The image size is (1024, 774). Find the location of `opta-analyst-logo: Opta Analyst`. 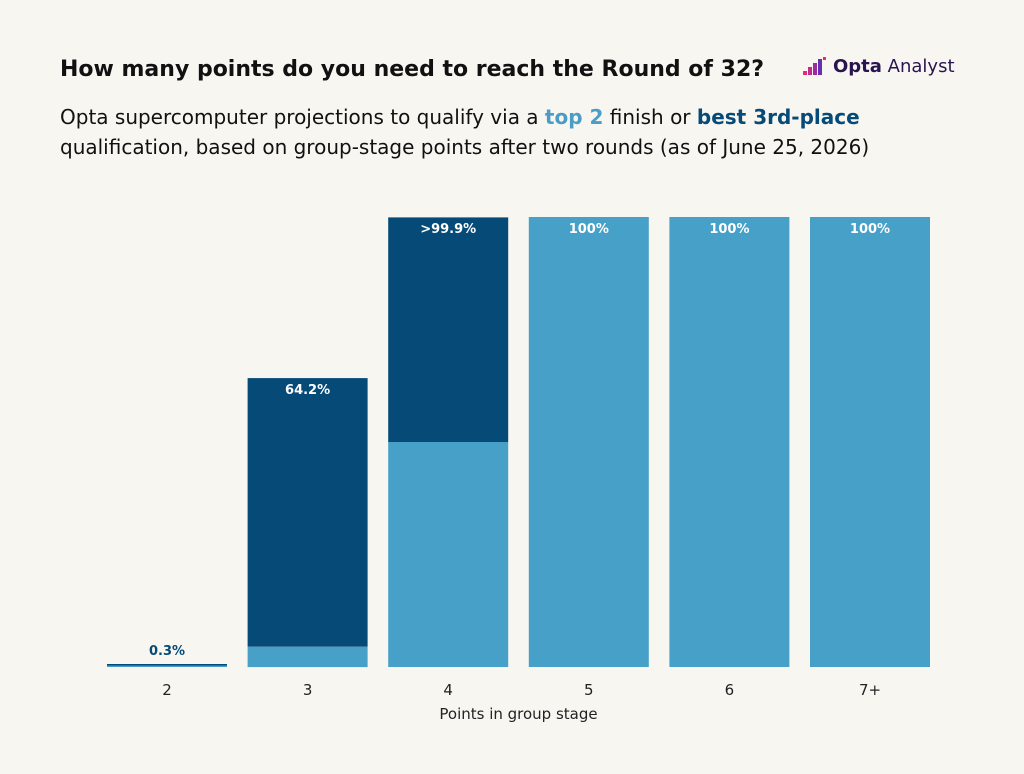

opta-analyst-logo: Opta Analyst is located at coordinates (879, 66).